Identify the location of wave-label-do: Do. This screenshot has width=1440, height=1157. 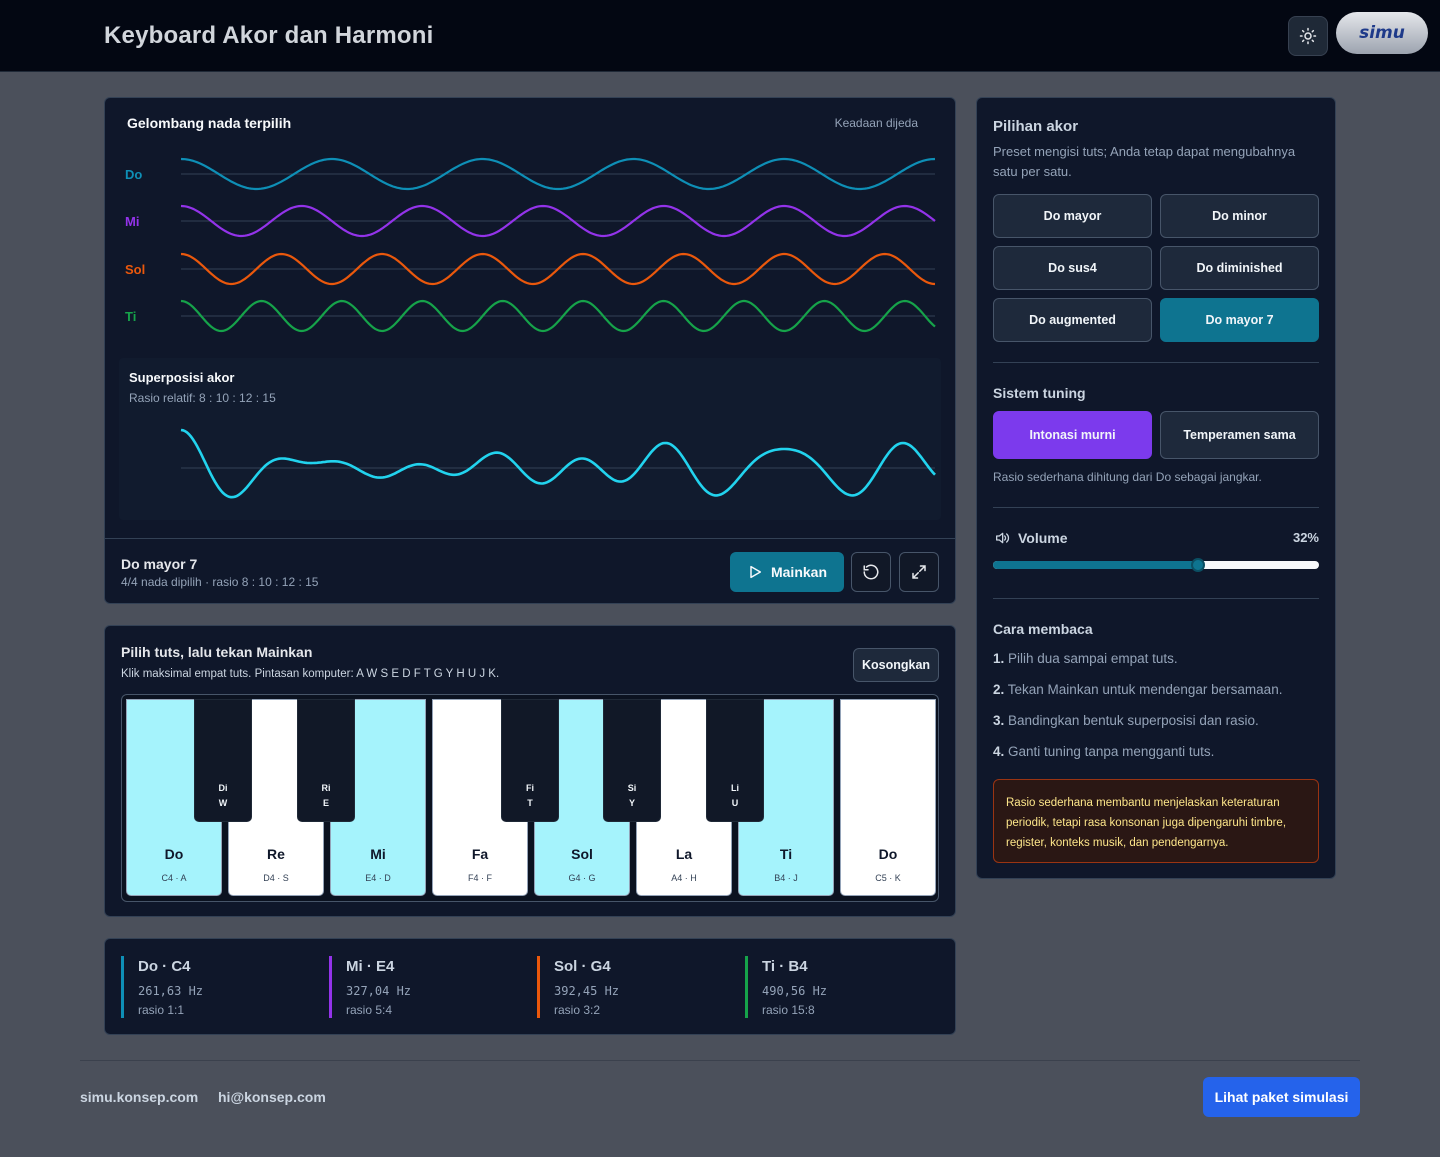
(134, 174).